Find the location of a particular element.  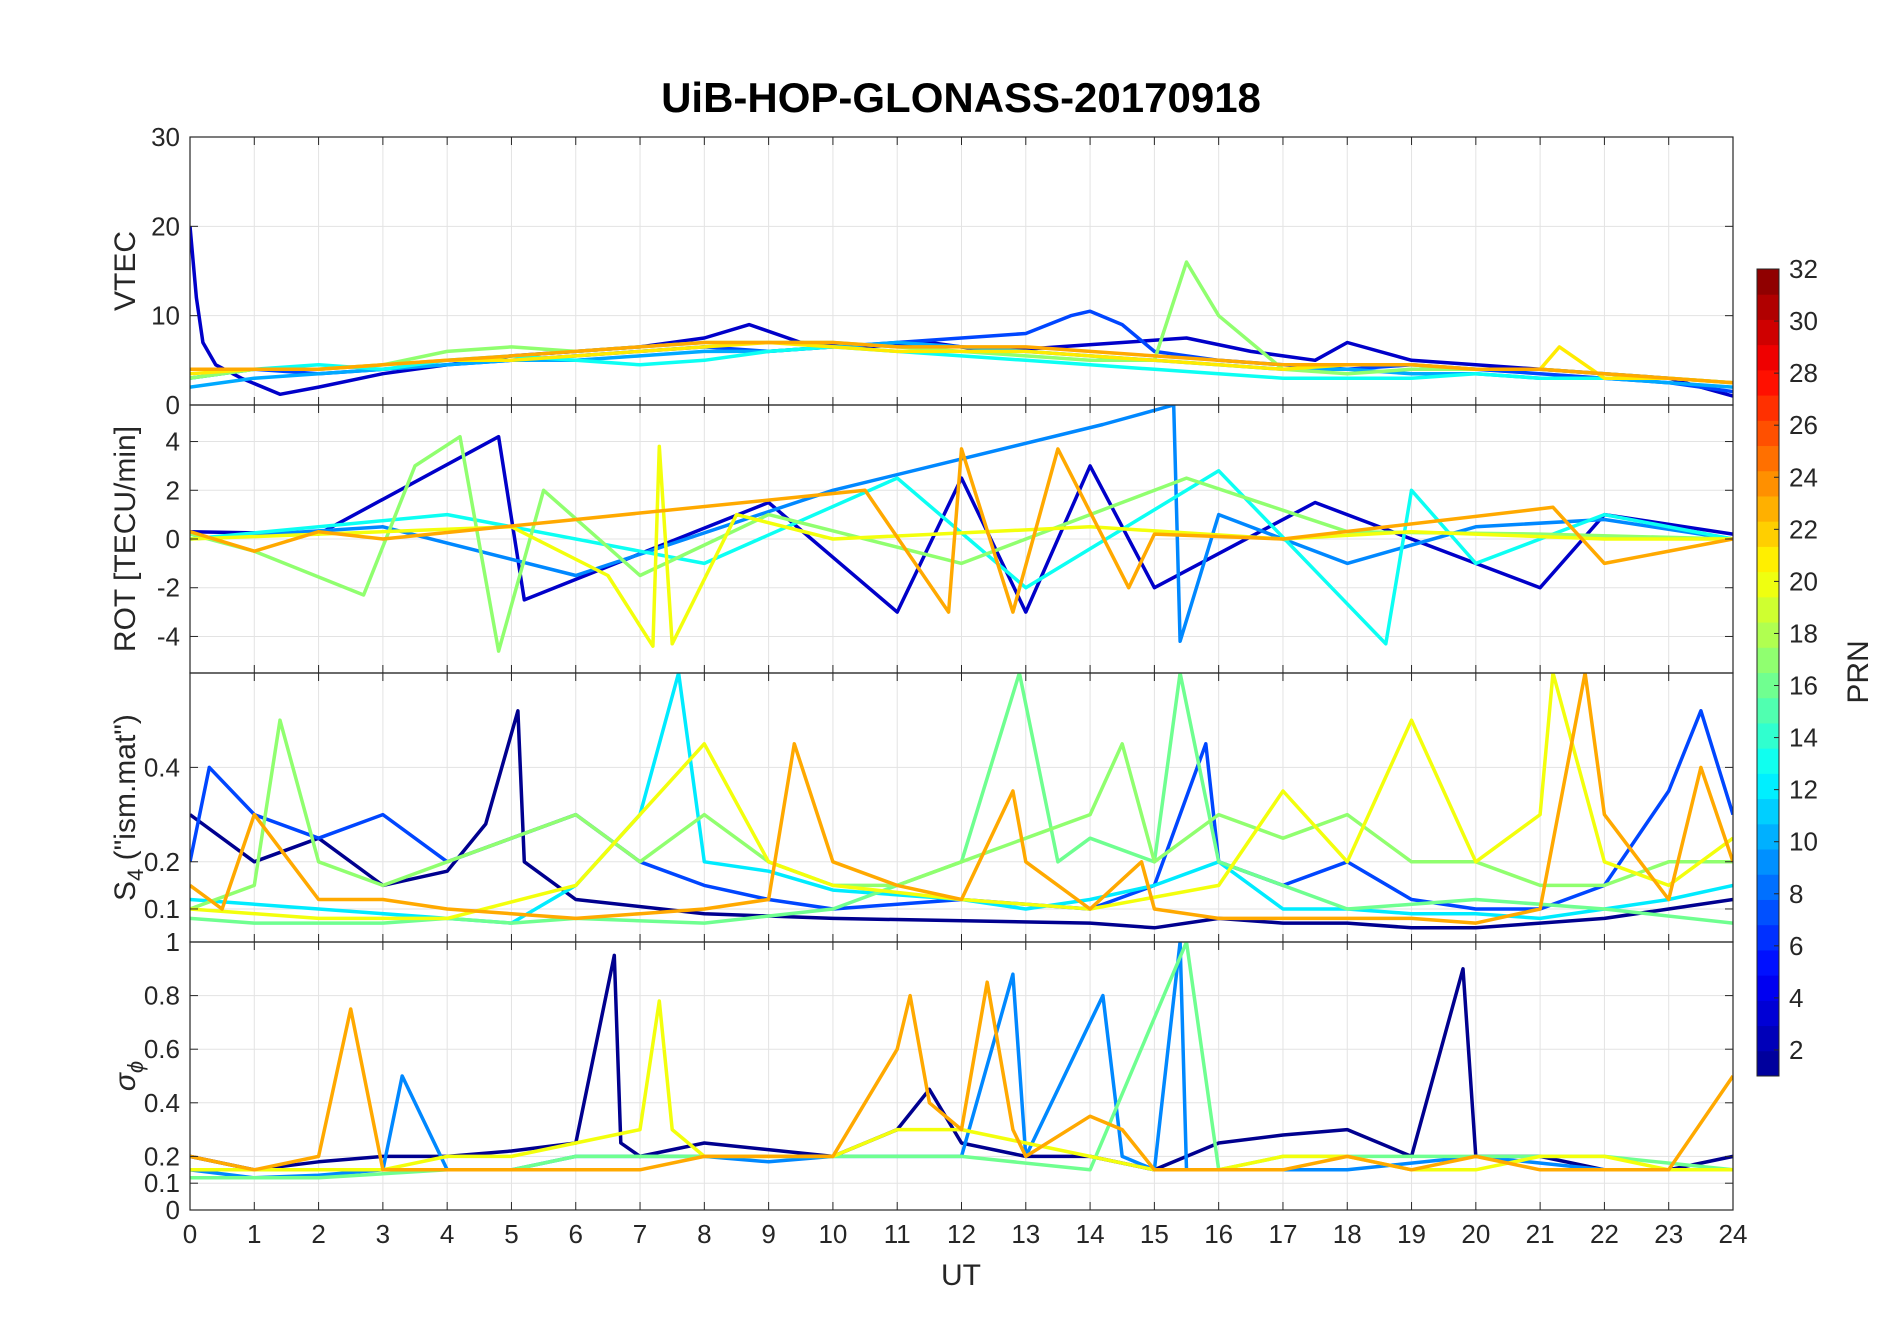

y-axis-label-sub: 4 is located at coordinates (135, 875).